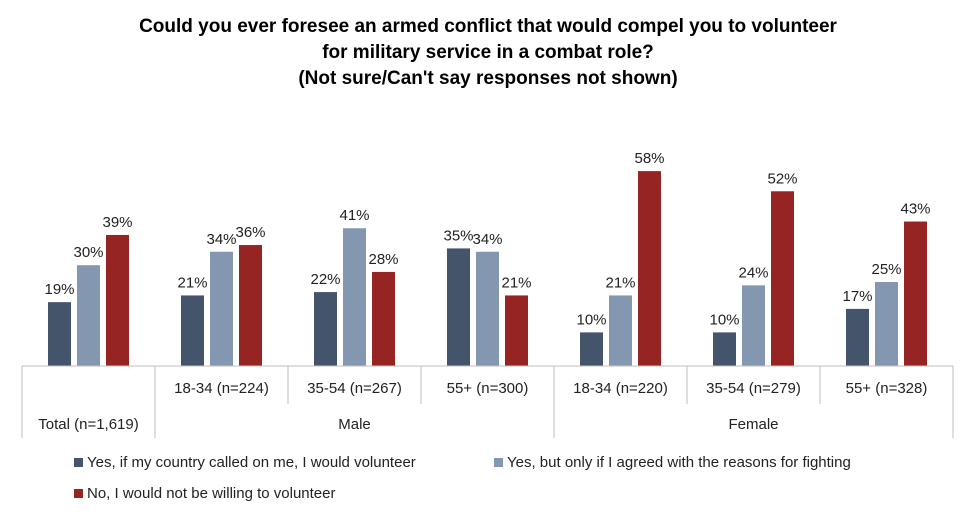 The height and width of the screenshot is (526, 976). Describe the element at coordinates (753, 424) in the screenshot. I see `group-label: Female` at that location.